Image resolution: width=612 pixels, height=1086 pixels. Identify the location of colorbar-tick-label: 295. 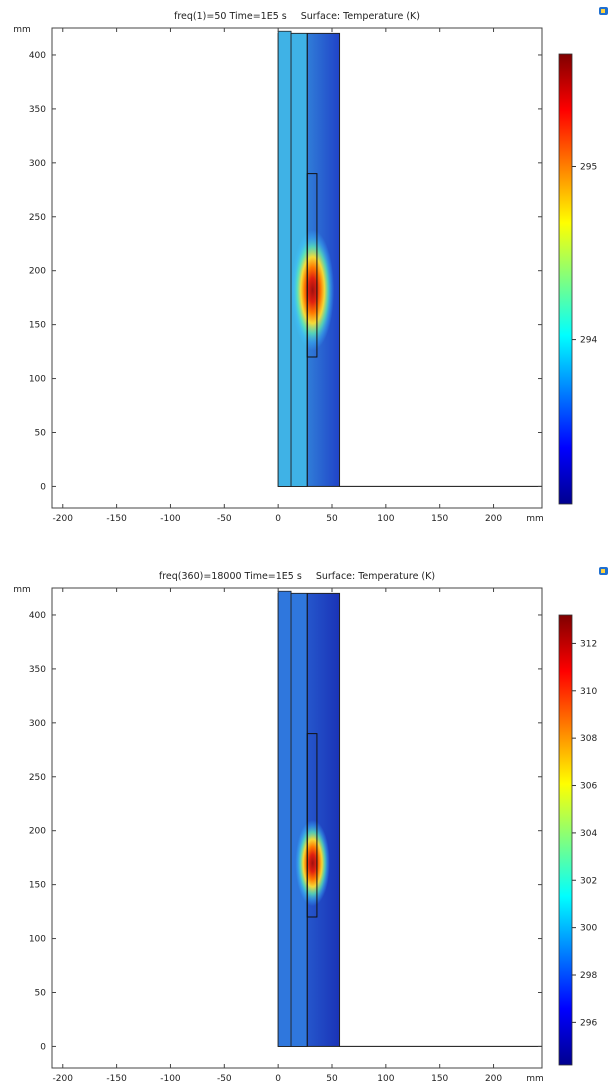
(588, 168).